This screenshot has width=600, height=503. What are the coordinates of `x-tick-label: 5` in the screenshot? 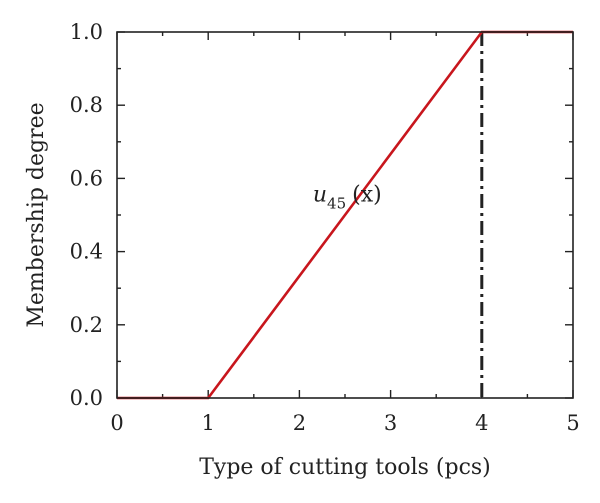 It's located at (572, 423).